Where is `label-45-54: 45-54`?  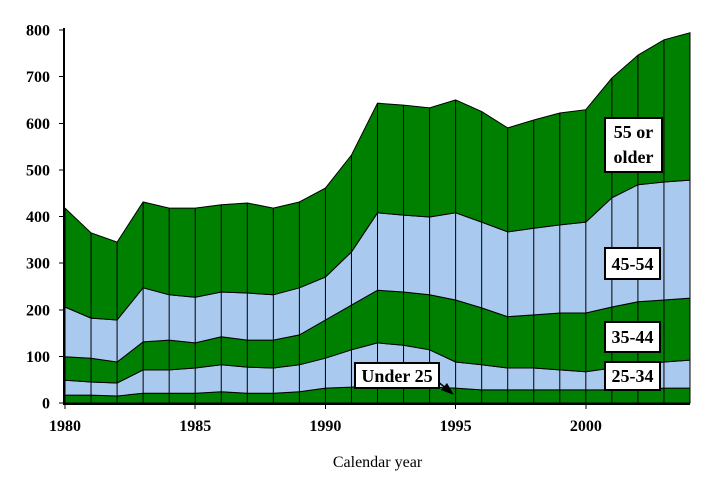
label-45-54: 45-54 is located at coordinates (632, 263).